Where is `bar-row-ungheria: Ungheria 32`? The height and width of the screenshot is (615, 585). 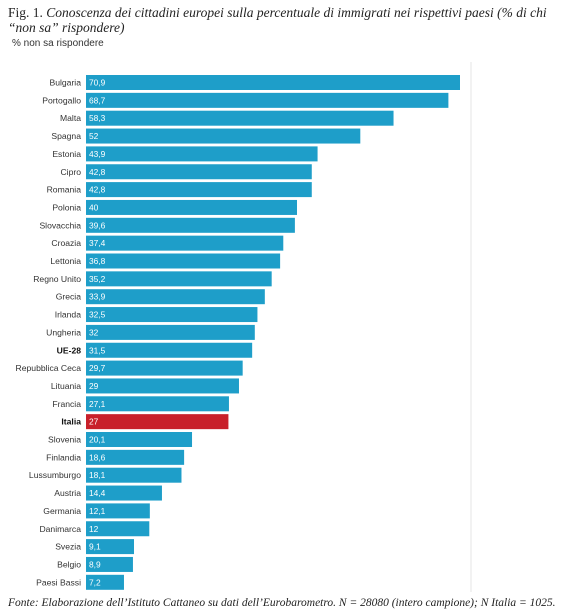
bar-row-ungheria: Ungheria 32 is located at coordinates (150, 332).